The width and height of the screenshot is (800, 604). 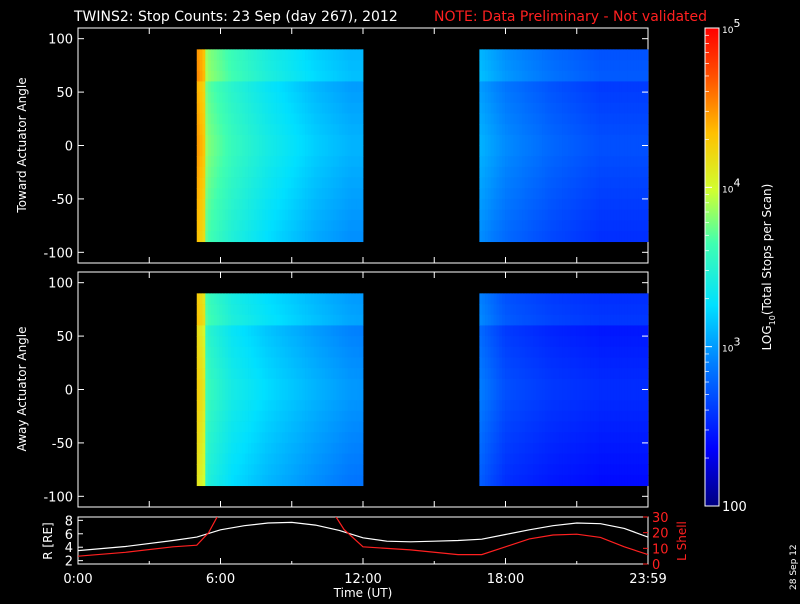 What do you see at coordinates (734, 507) in the screenshot?
I see `colorbar-tick-label: 100` at bounding box center [734, 507].